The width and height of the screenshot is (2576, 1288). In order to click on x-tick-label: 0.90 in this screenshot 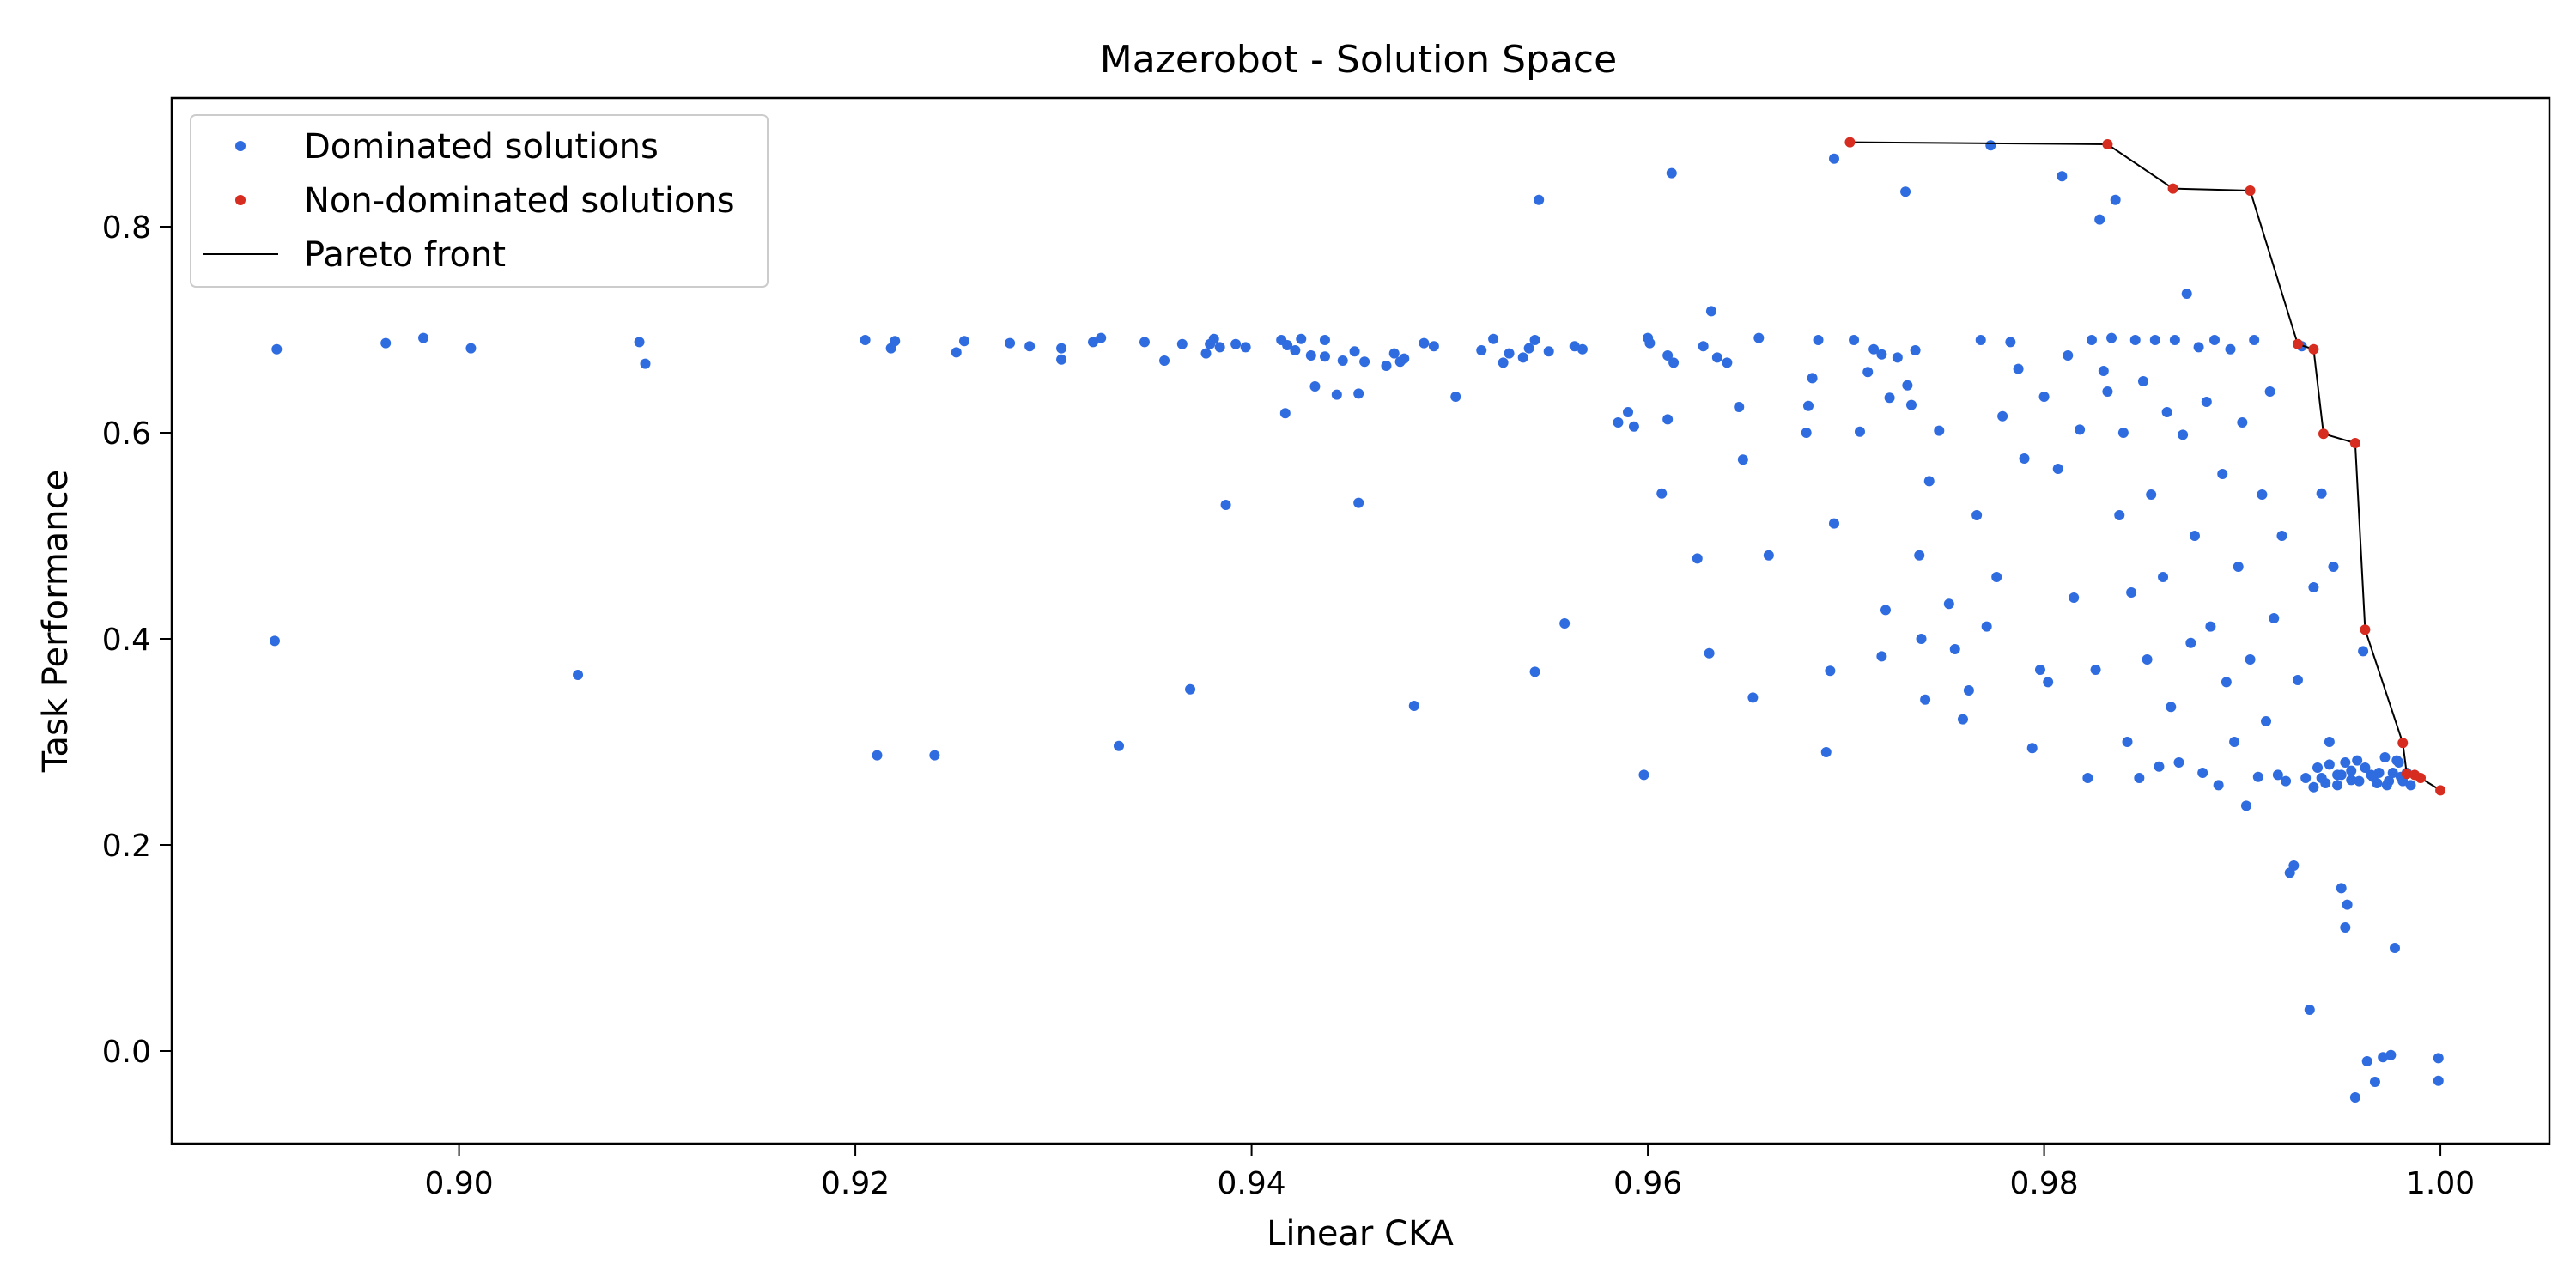, I will do `click(459, 1184)`.